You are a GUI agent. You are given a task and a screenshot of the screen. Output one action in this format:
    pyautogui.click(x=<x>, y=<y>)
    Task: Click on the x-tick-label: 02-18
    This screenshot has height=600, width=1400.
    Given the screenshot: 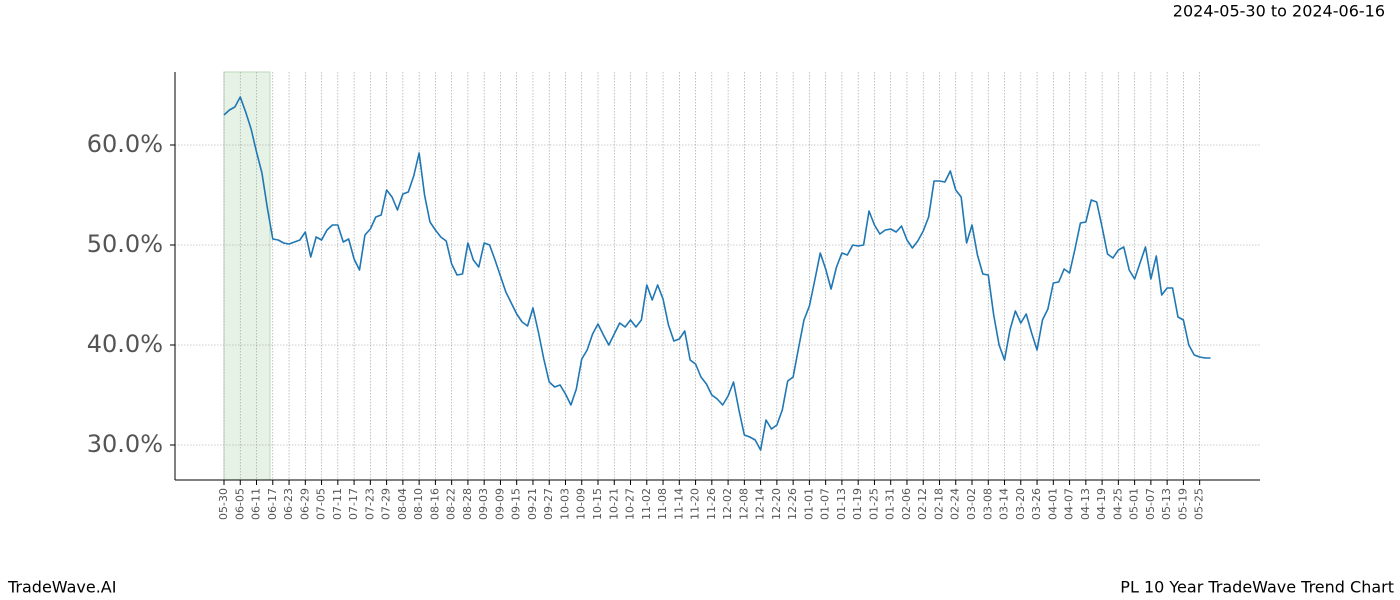 What is the action you would take?
    pyautogui.click(x=938, y=504)
    